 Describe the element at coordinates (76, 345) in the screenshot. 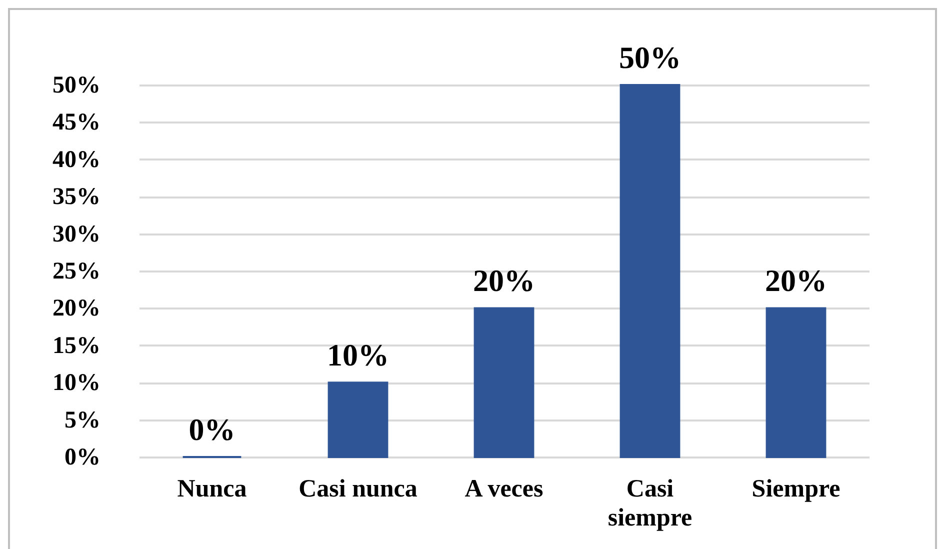

I see `y-tick-label: 15%` at that location.